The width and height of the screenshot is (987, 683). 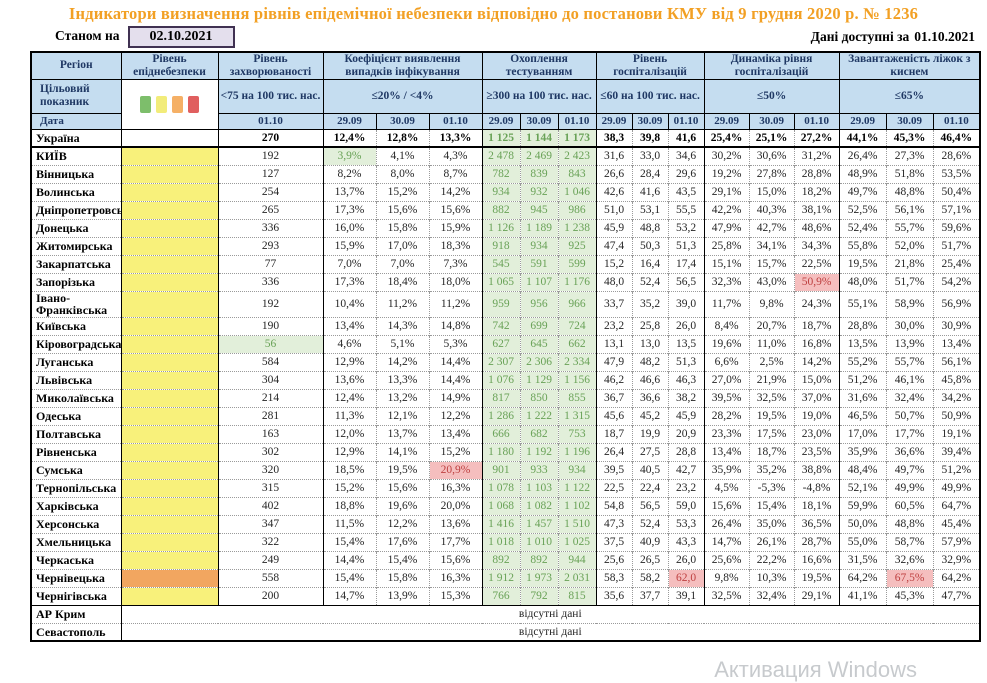 I want to click on value-cell: 302, so click(x=270, y=452).